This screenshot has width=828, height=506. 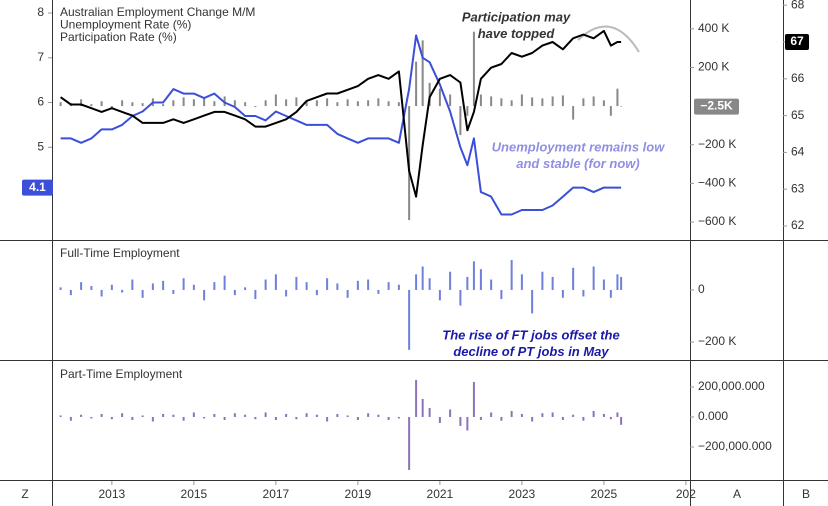 I want to click on y-tick-label: 7, so click(x=40, y=57).